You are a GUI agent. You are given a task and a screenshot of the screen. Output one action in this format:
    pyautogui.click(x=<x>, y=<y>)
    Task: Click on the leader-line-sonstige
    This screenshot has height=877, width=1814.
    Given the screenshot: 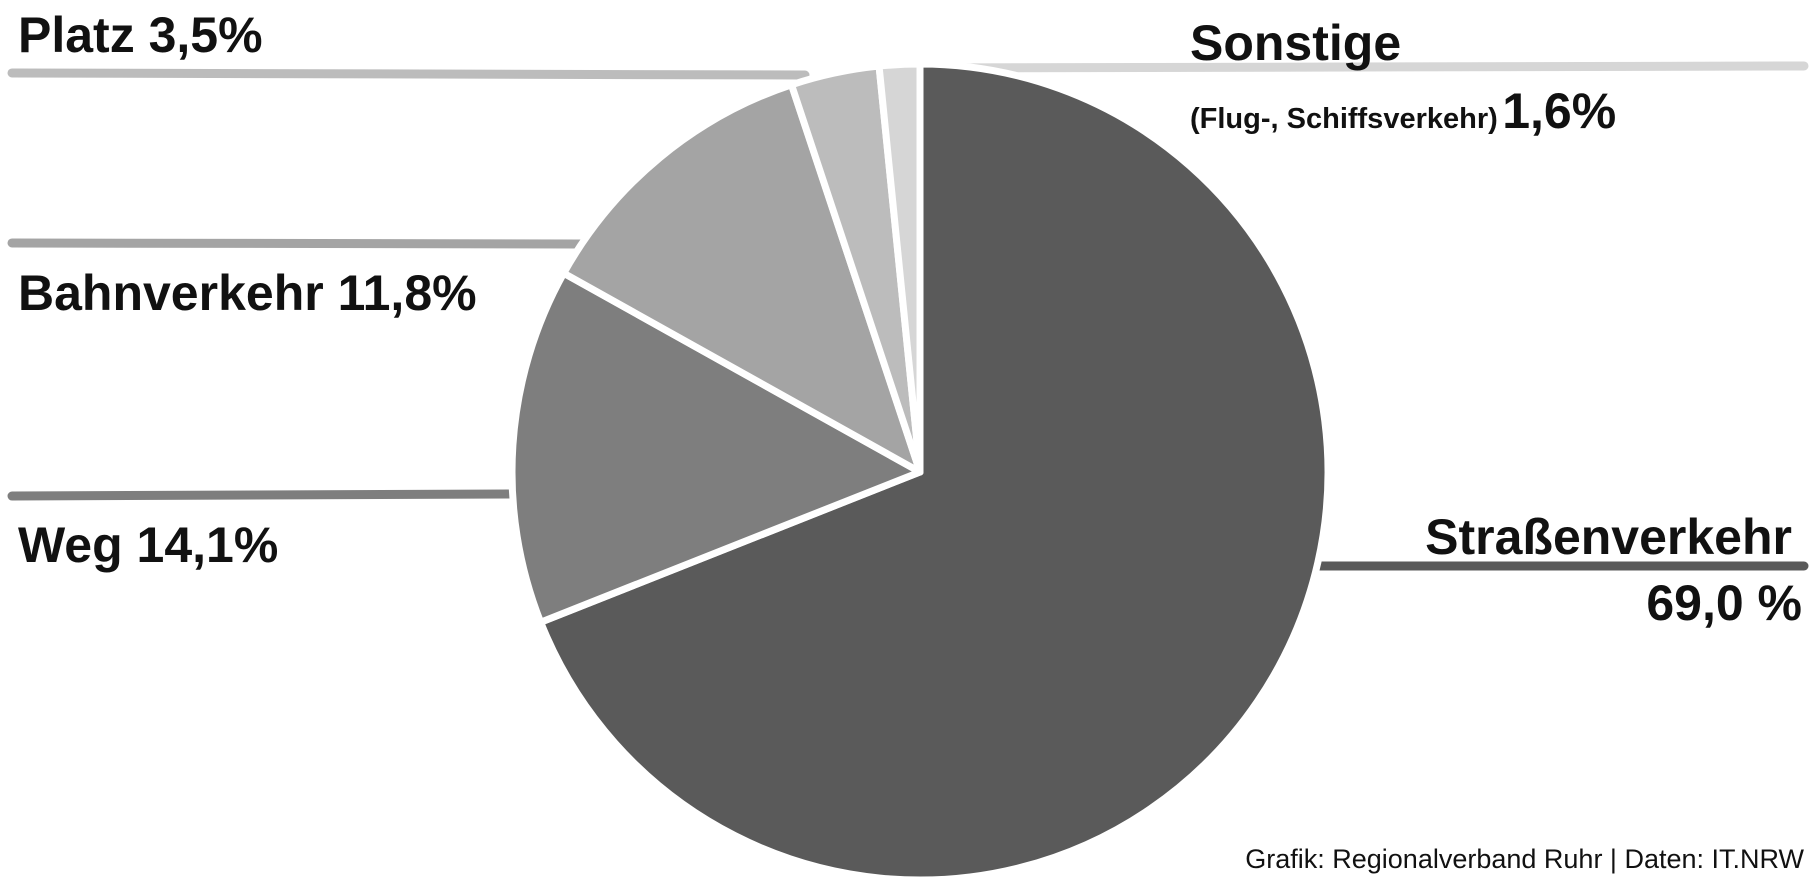 What is the action you would take?
    pyautogui.click(x=1358, y=67)
    